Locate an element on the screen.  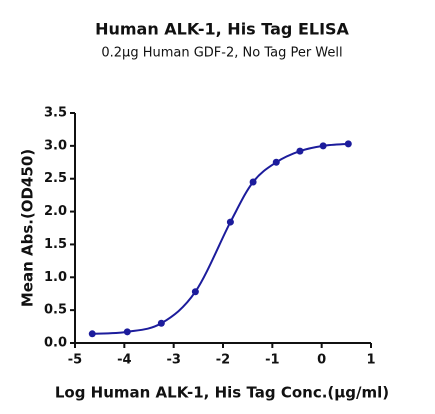
x-tick-label: -5 is located at coordinates (75, 360).